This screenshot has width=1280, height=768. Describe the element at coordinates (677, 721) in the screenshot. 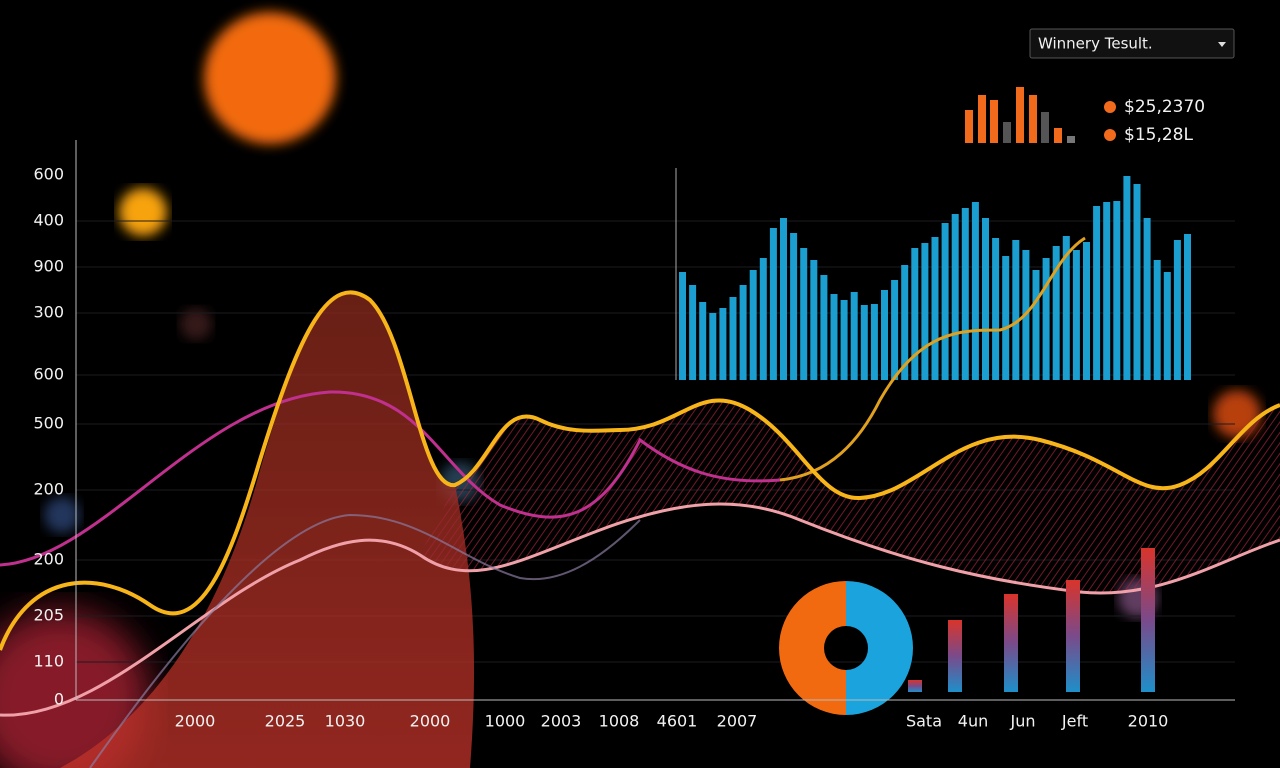

I see `x-tick-label: 4601` at that location.